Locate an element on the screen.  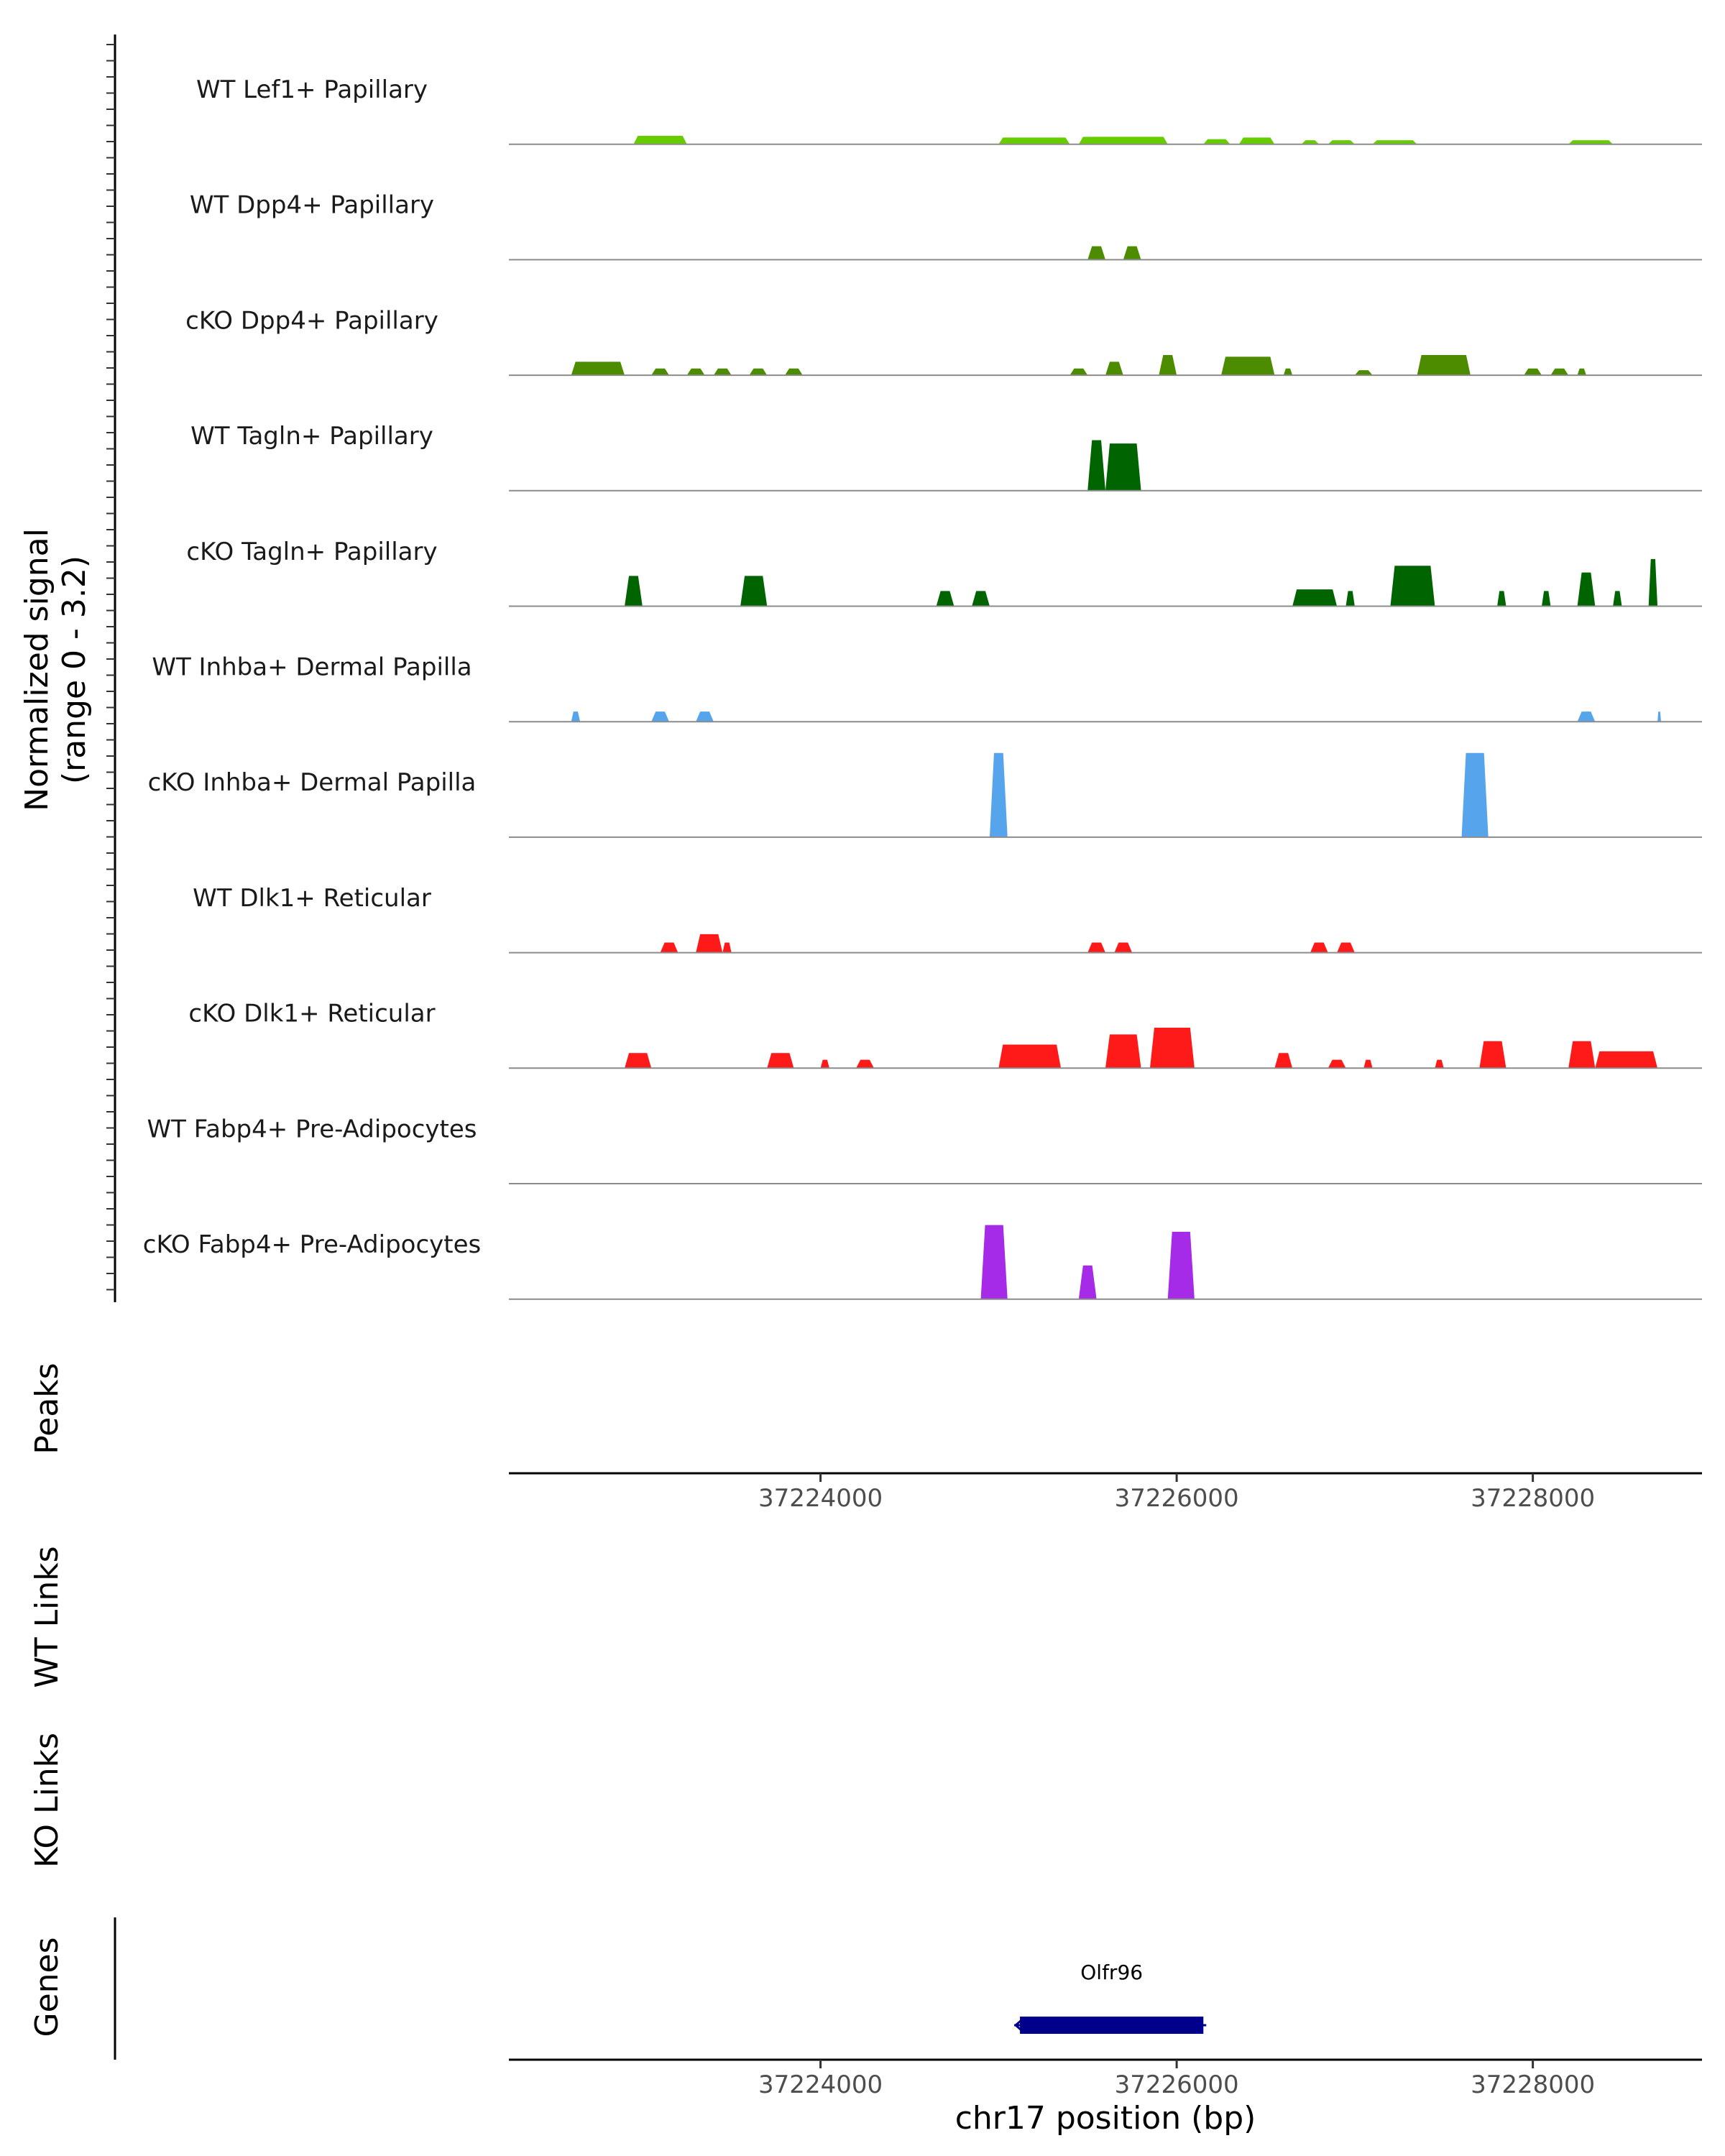
peaks-label: Peaks is located at coordinates (47, 1409).